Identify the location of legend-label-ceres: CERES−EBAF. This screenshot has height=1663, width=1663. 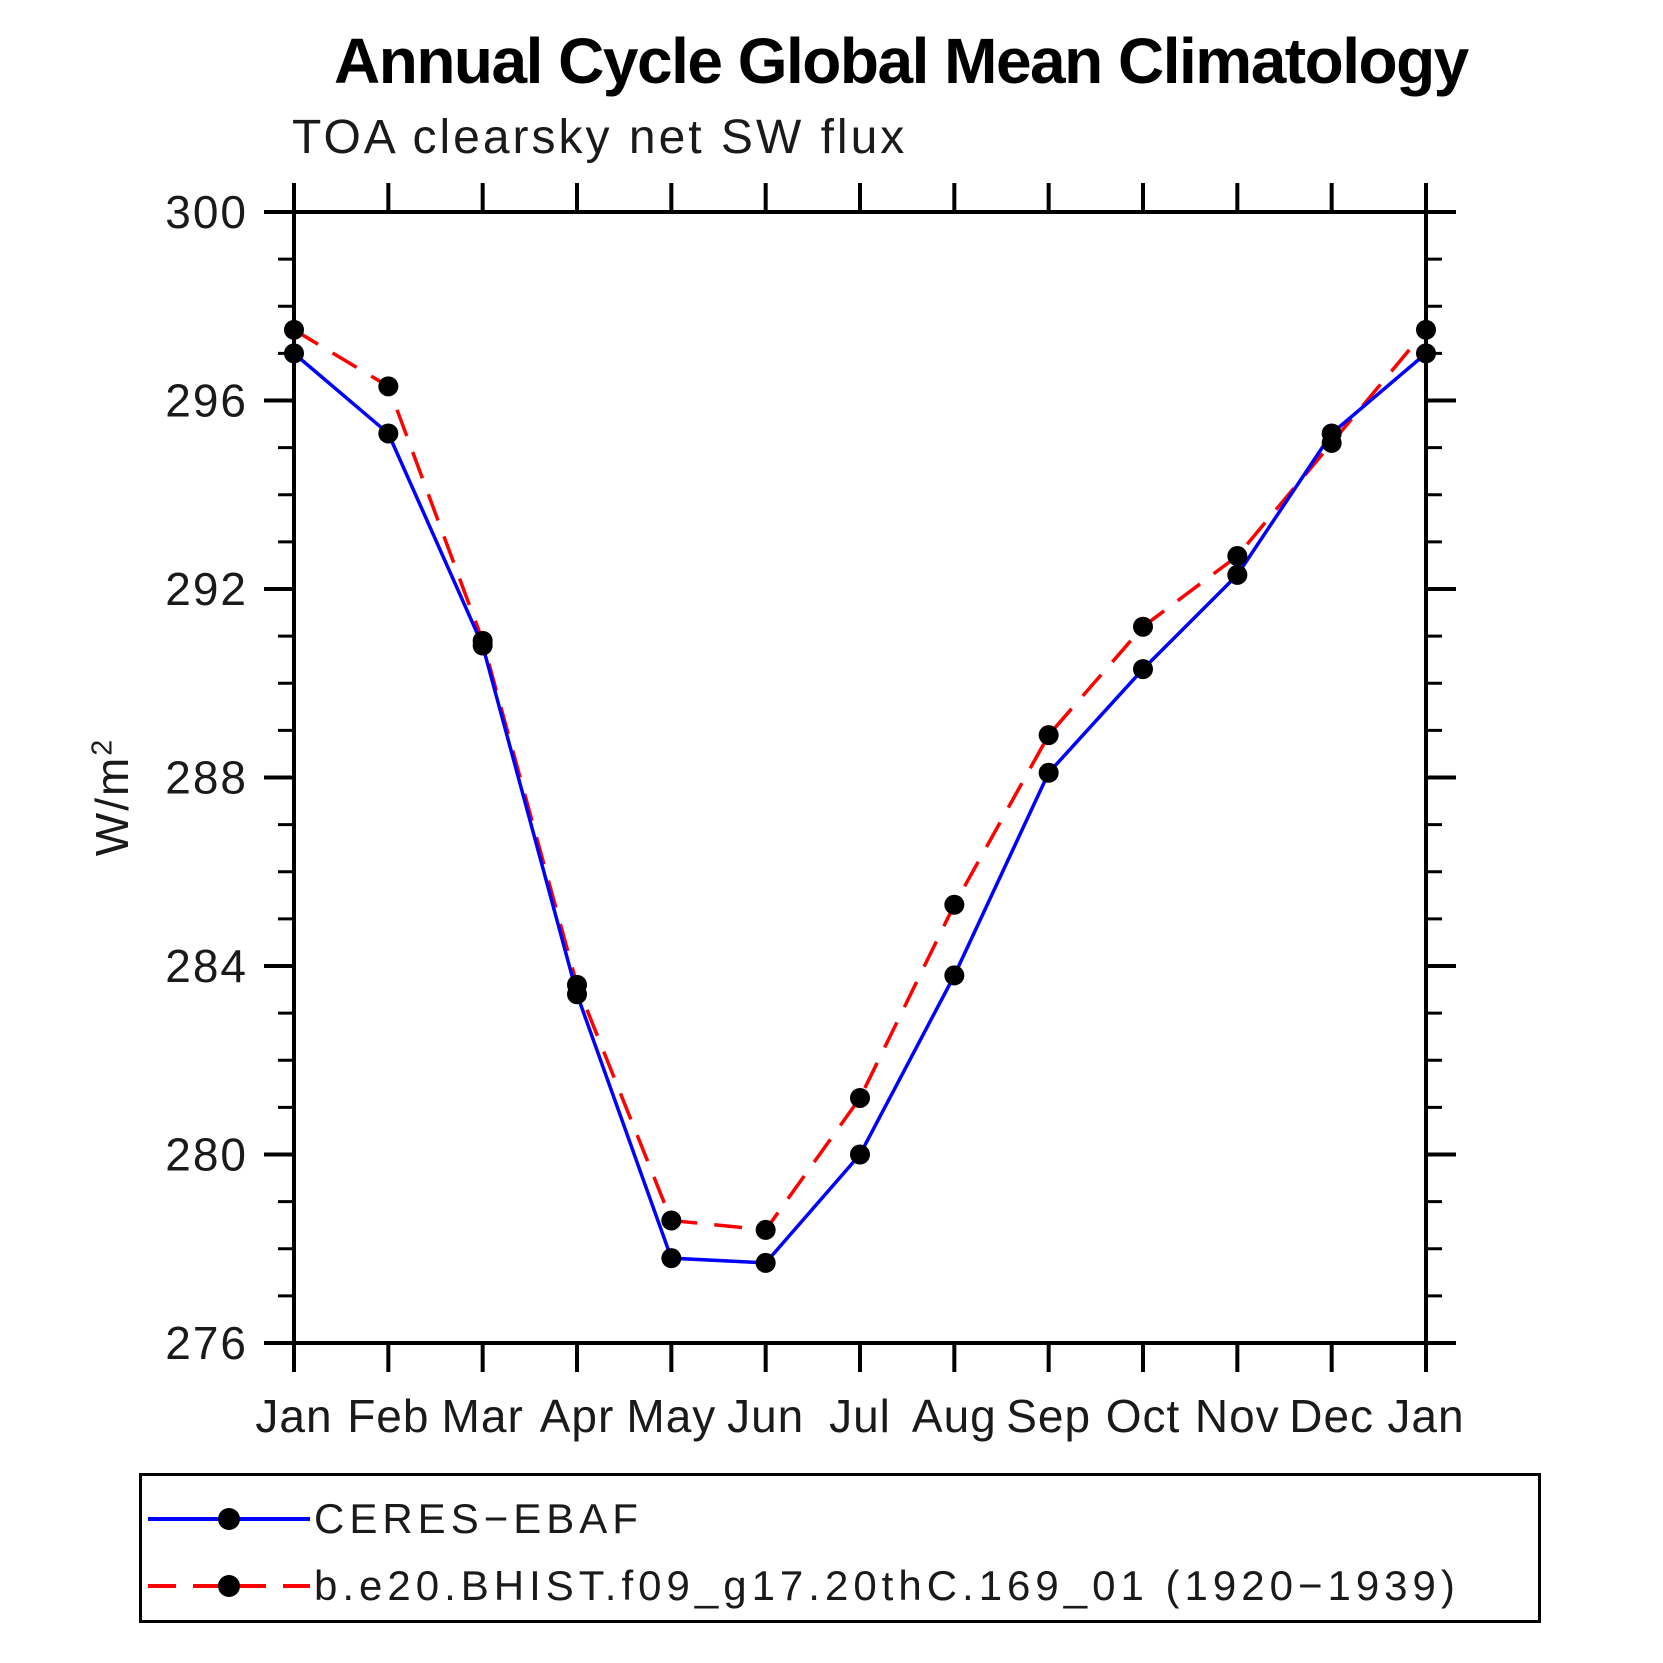
(478, 1518).